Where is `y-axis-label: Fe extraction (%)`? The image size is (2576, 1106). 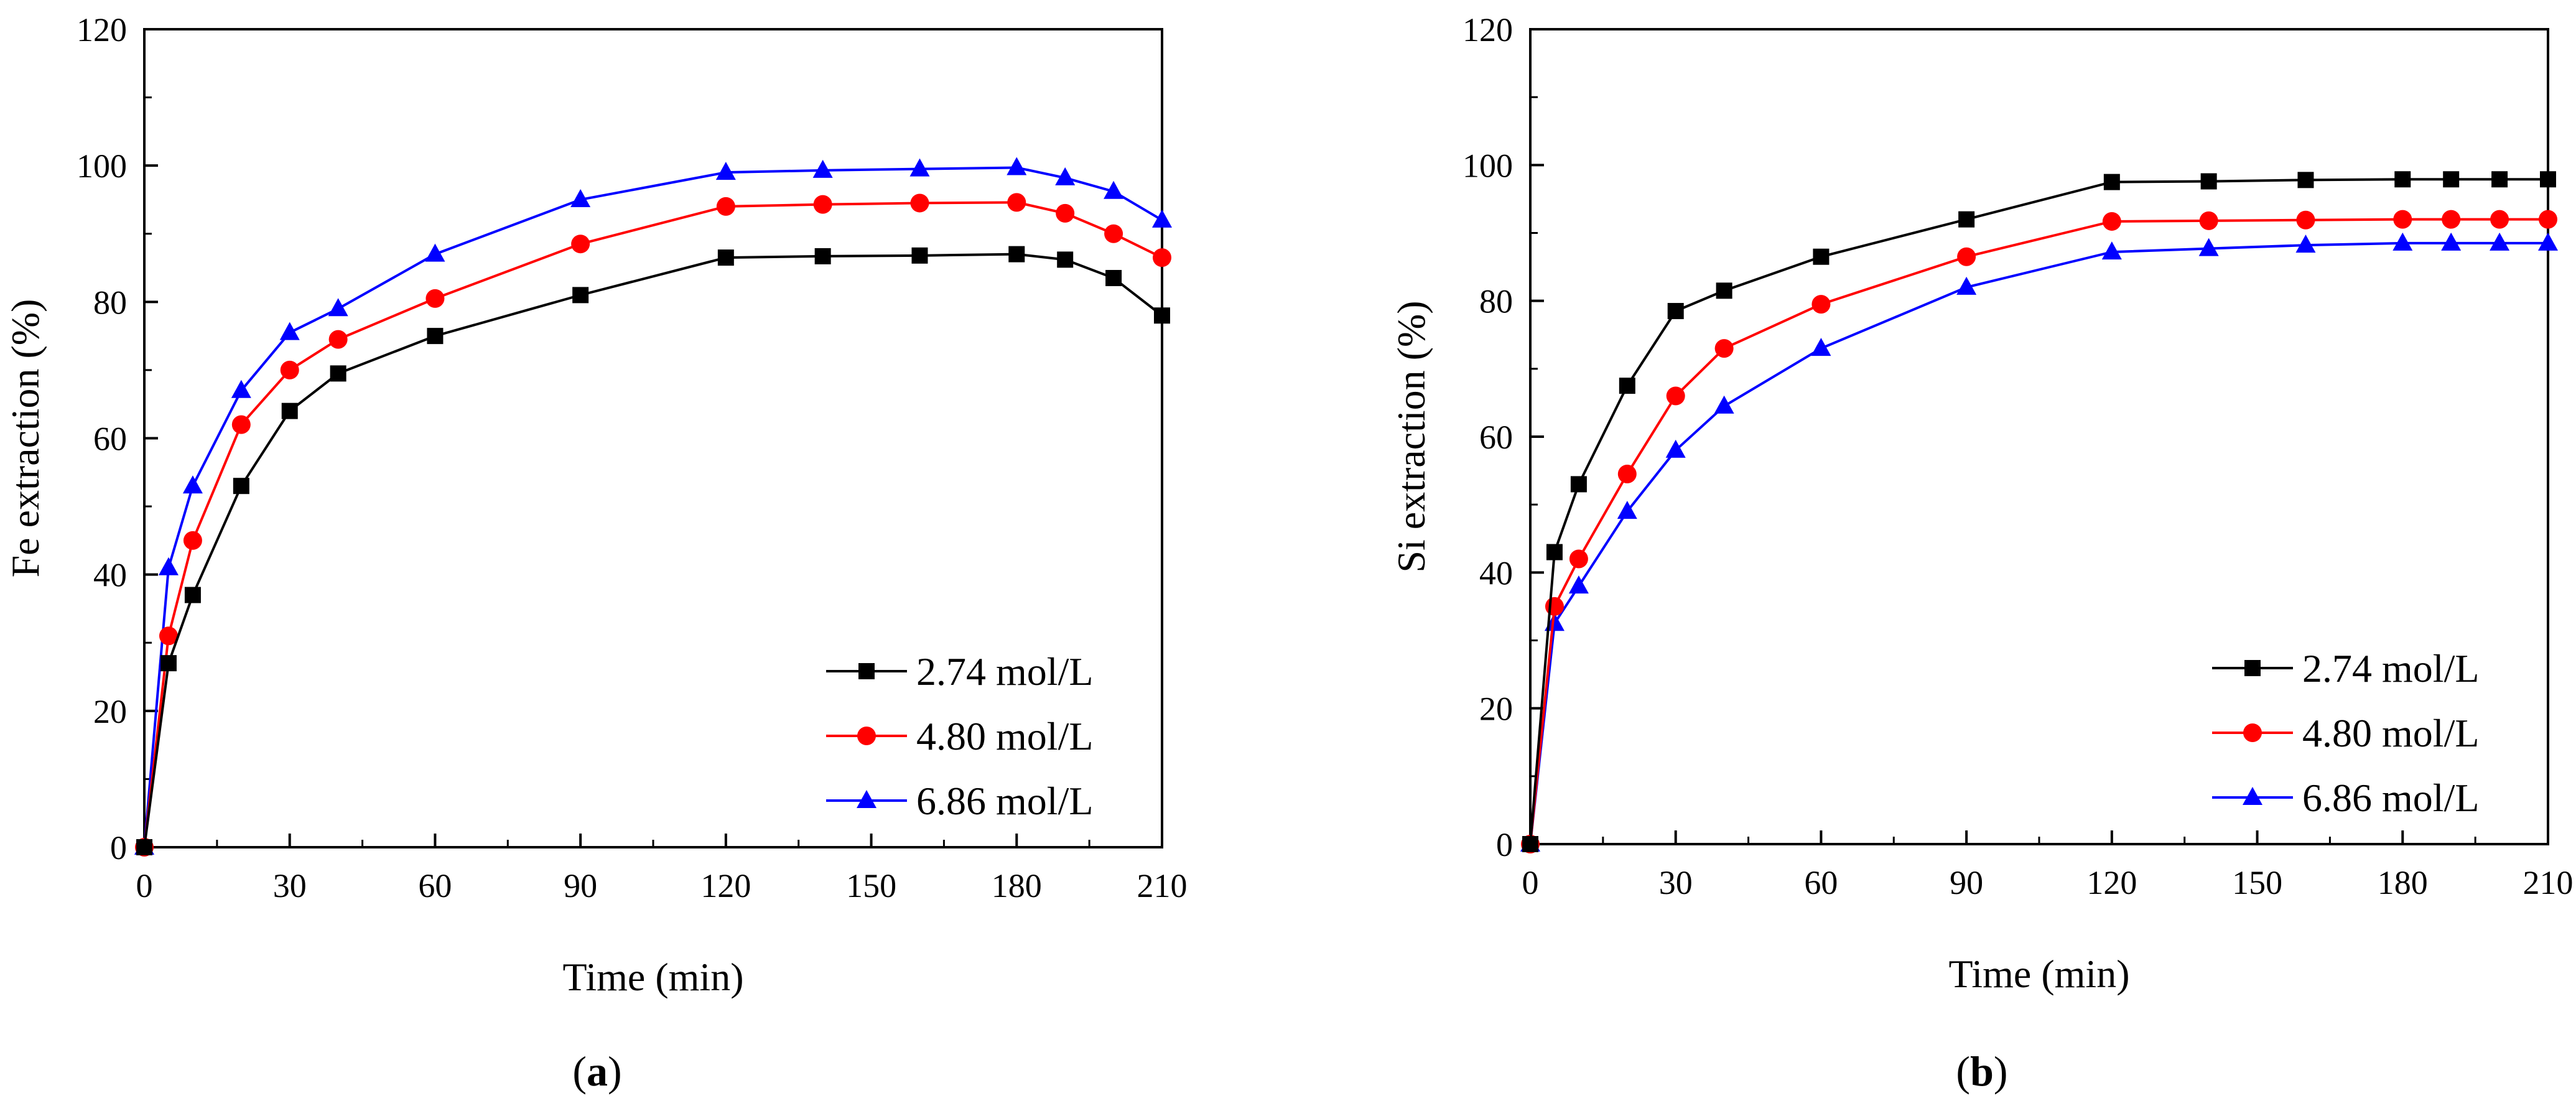 y-axis-label: Fe extraction (%) is located at coordinates (25, 438).